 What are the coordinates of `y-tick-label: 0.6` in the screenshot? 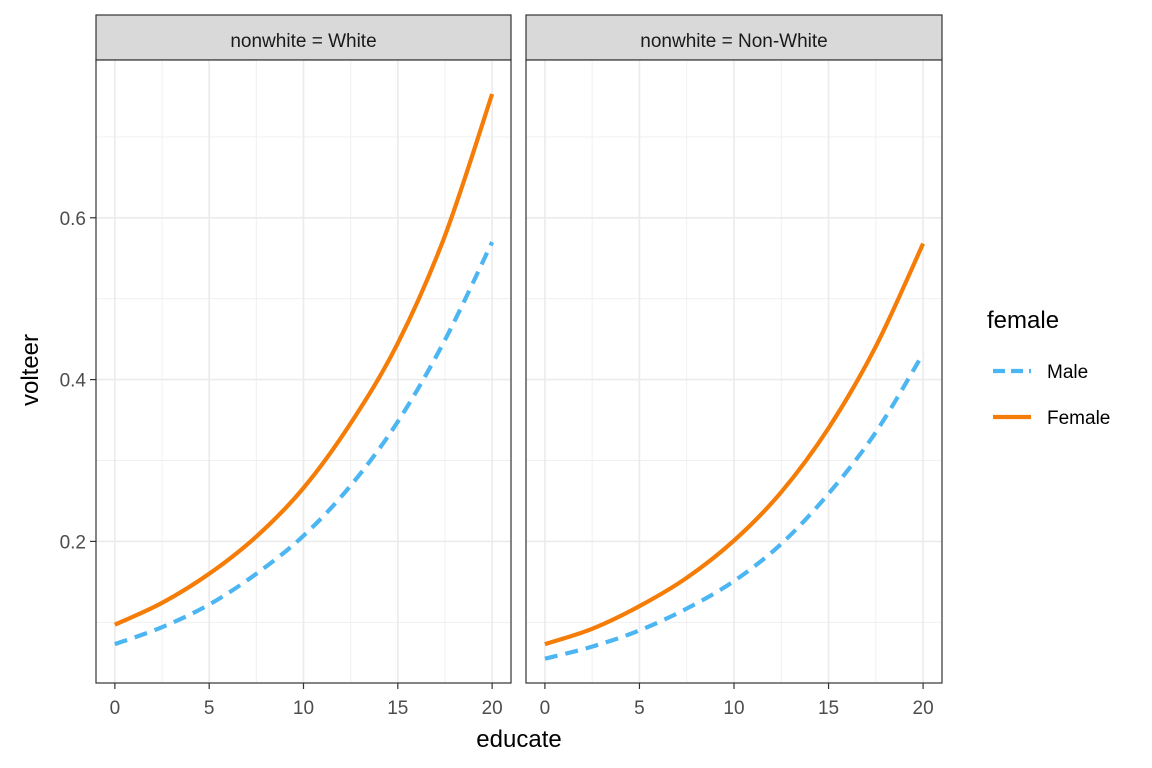 It's located at (73, 219).